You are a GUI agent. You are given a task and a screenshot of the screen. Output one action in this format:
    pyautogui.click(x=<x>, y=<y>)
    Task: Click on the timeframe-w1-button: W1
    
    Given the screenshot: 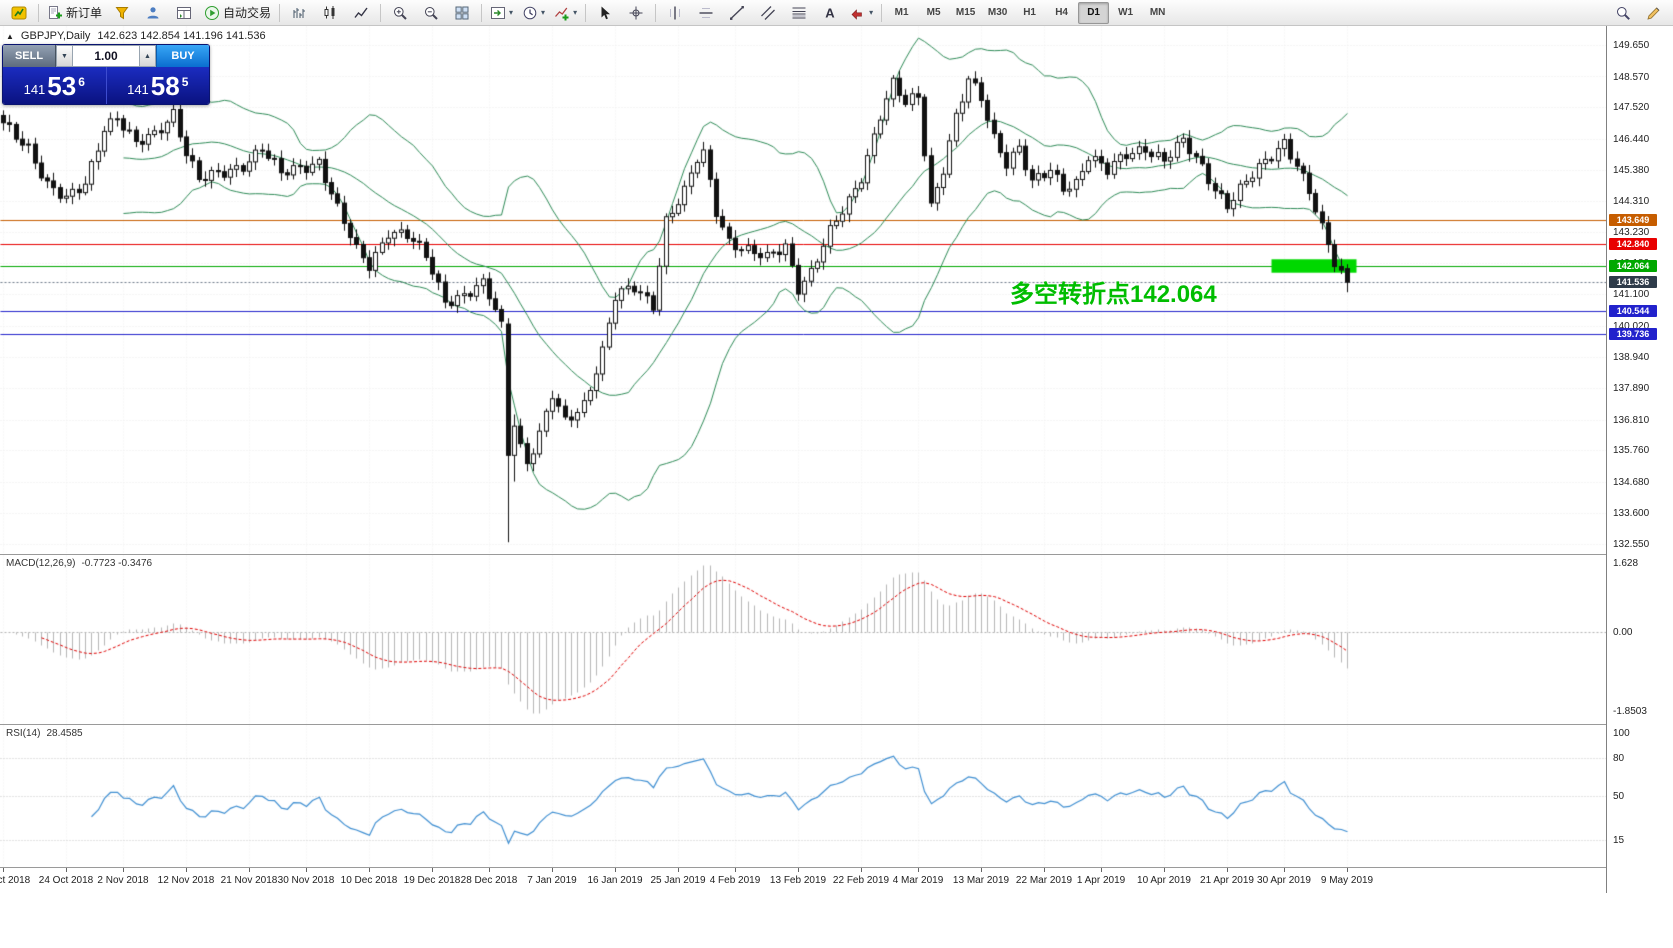 What is the action you would take?
    pyautogui.click(x=1126, y=12)
    